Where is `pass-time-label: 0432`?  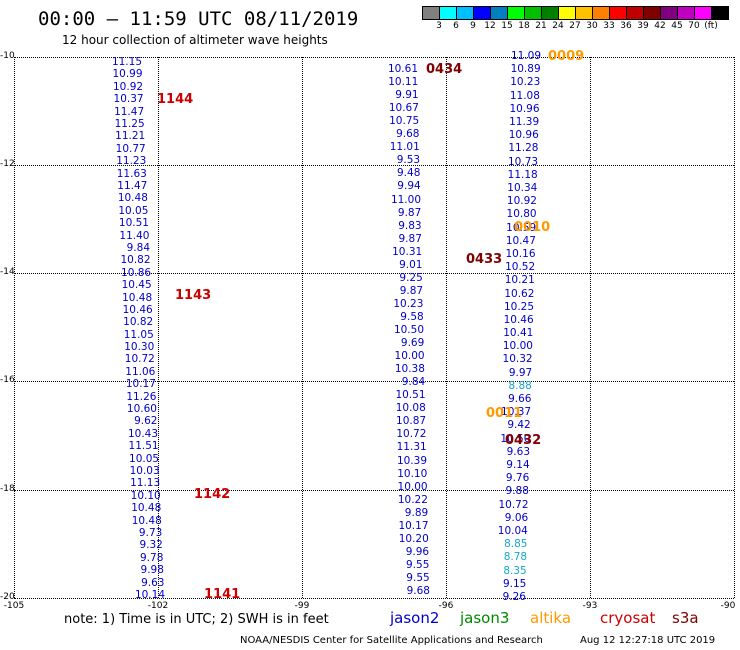
pass-time-label: 0432 is located at coordinates (523, 440).